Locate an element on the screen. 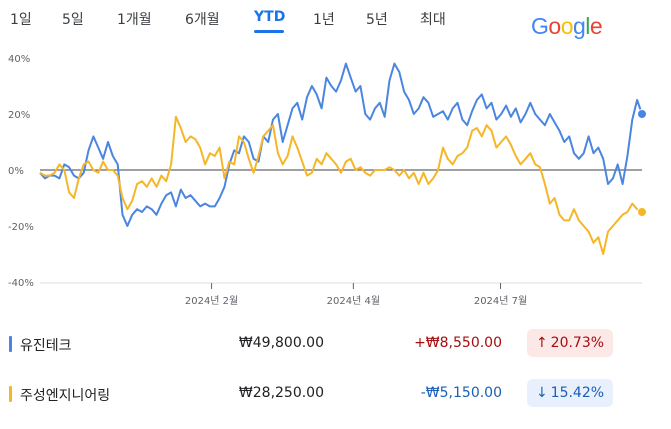  y-tick-label: 20% is located at coordinates (19, 115).